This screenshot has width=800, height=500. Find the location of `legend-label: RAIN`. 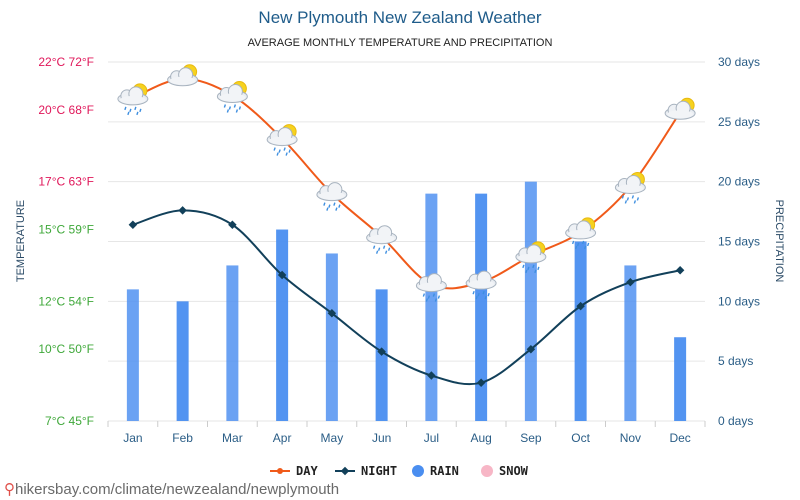

legend-label: RAIN is located at coordinates (444, 471).